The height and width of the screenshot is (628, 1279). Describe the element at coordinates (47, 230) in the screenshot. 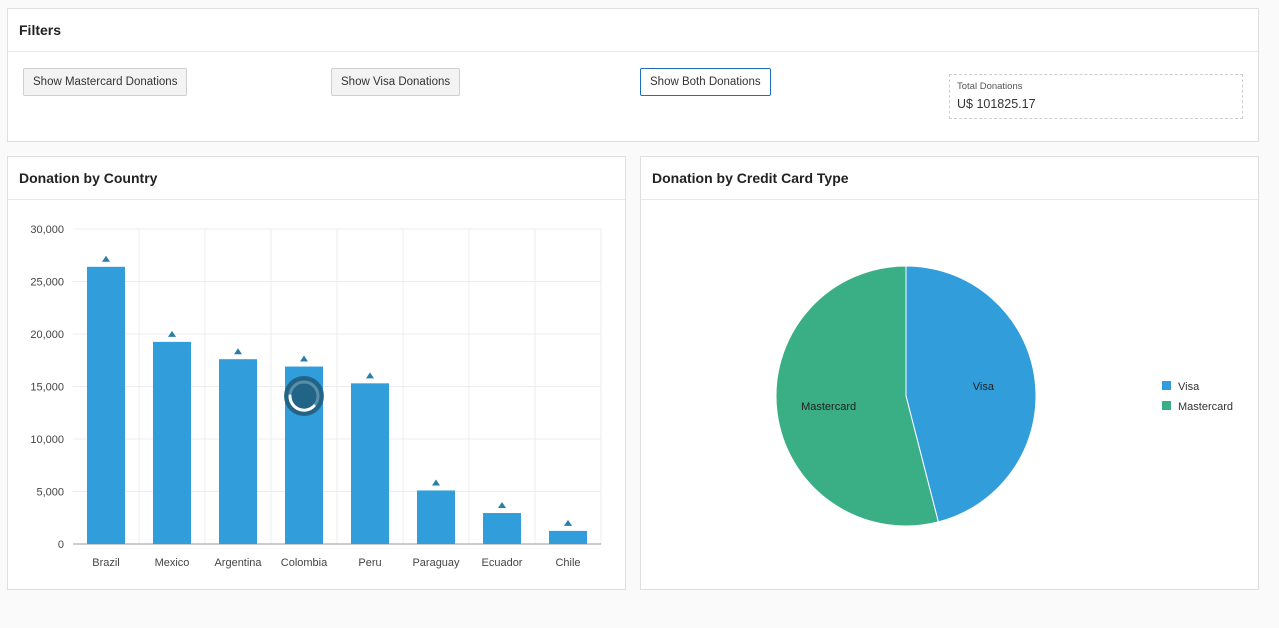

I see `y-tick-label: 30,000` at that location.